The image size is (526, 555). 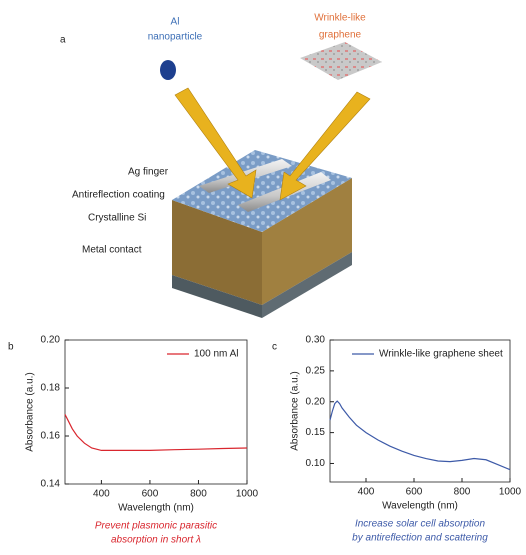 I want to click on layer-label: Ag finger, so click(x=148, y=172).